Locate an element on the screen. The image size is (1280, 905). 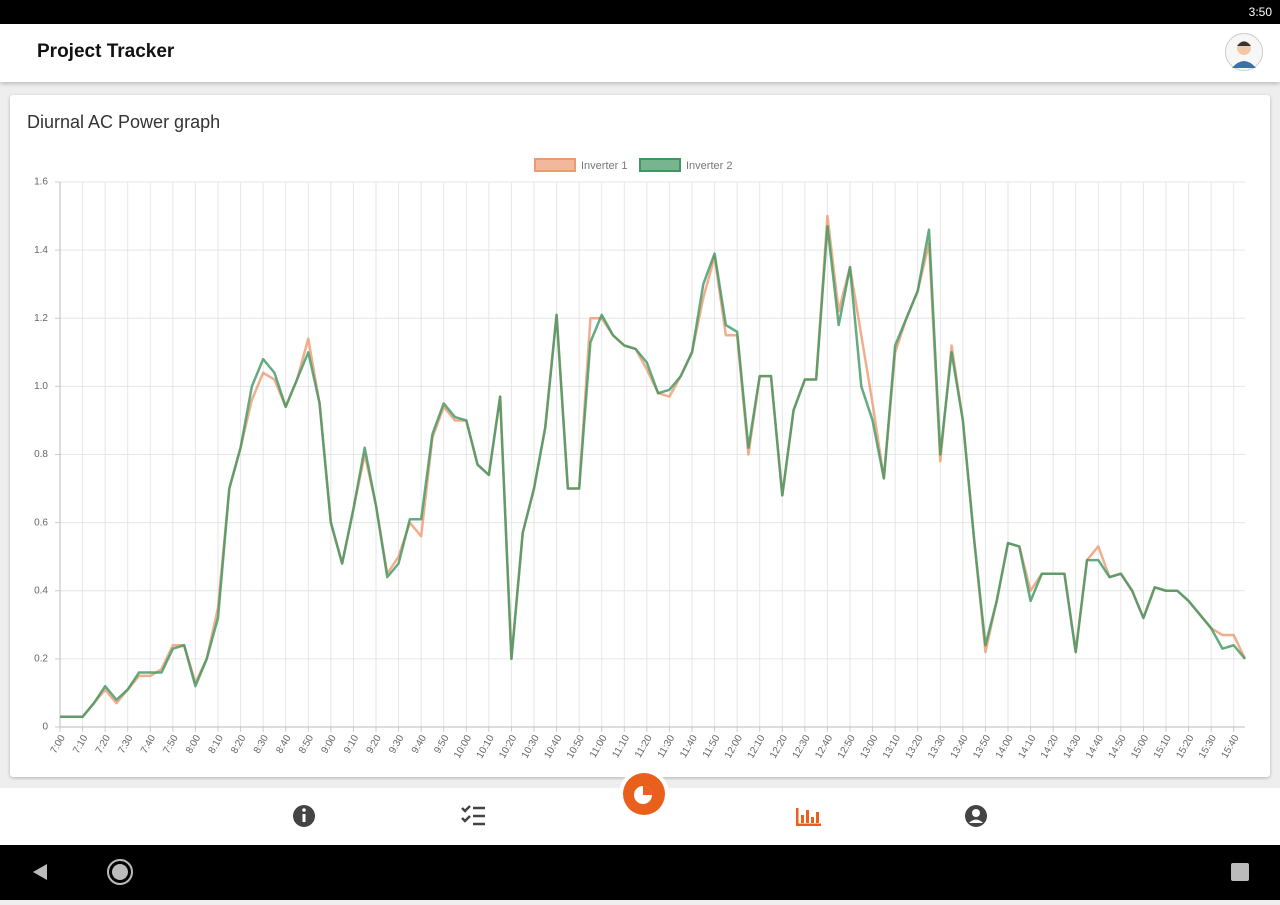
x-tick-label: 13:10 is located at coordinates (892, 747).